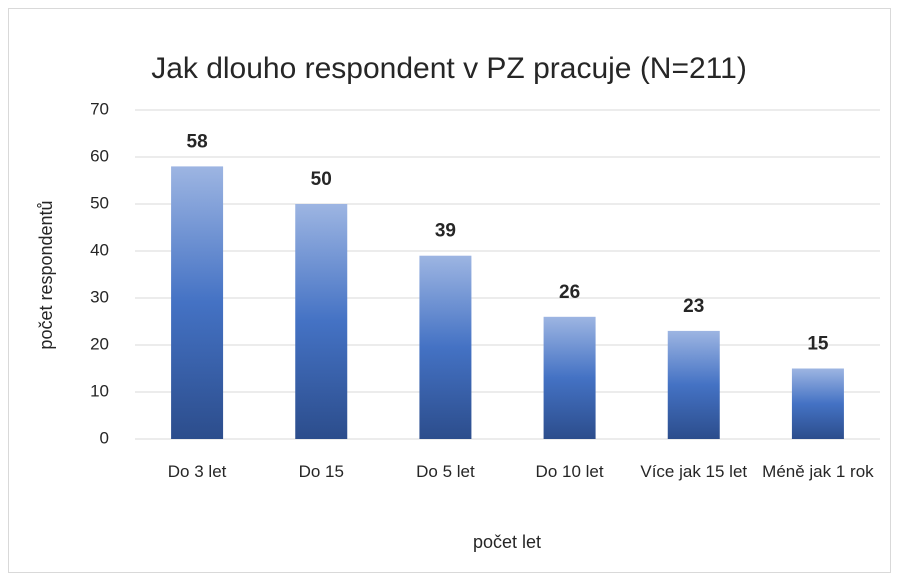 The width and height of the screenshot is (899, 581). I want to click on x-tick-label: Do 10 let, so click(569, 471).